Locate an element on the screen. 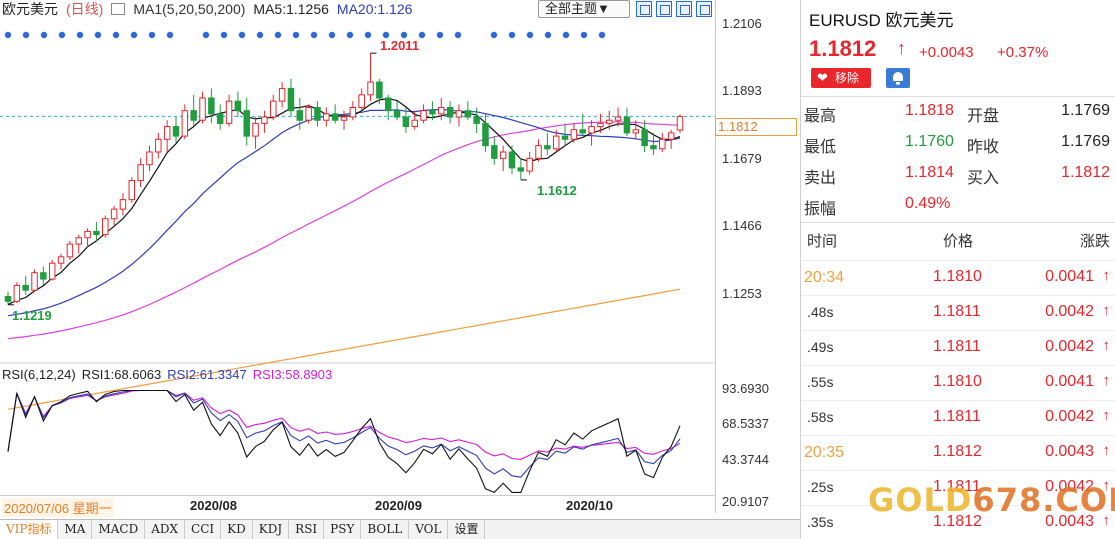 The width and height of the screenshot is (1115, 539). indicator-tab: PSY is located at coordinates (343, 529).